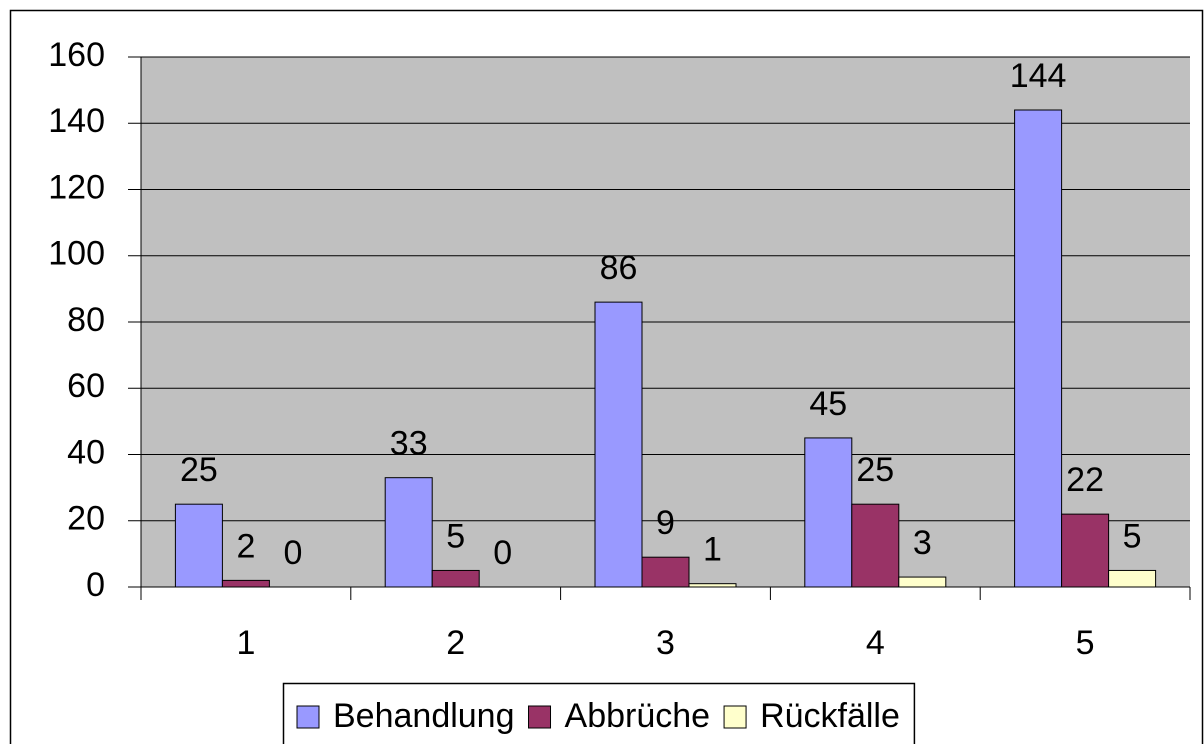  I want to click on y-tick-label: 40, so click(86, 452).